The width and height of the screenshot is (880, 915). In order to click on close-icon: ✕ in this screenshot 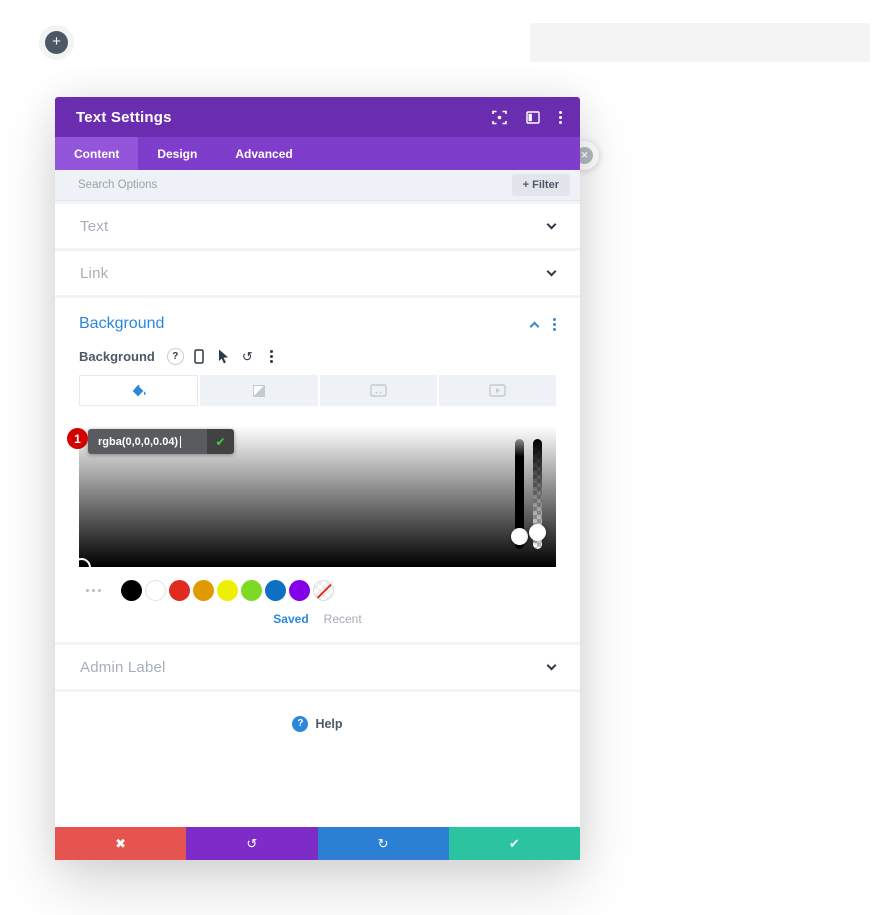, I will do `click(584, 155)`.